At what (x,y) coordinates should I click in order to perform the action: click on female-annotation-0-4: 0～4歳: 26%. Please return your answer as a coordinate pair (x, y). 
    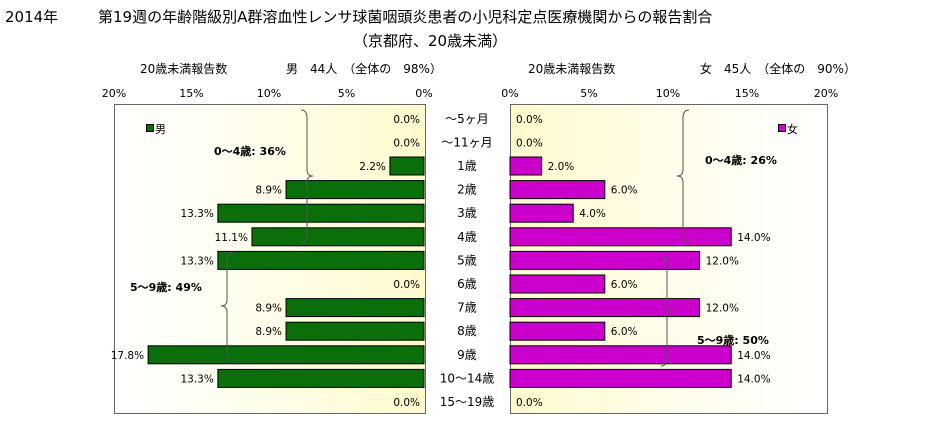
    Looking at the image, I should click on (741, 160).